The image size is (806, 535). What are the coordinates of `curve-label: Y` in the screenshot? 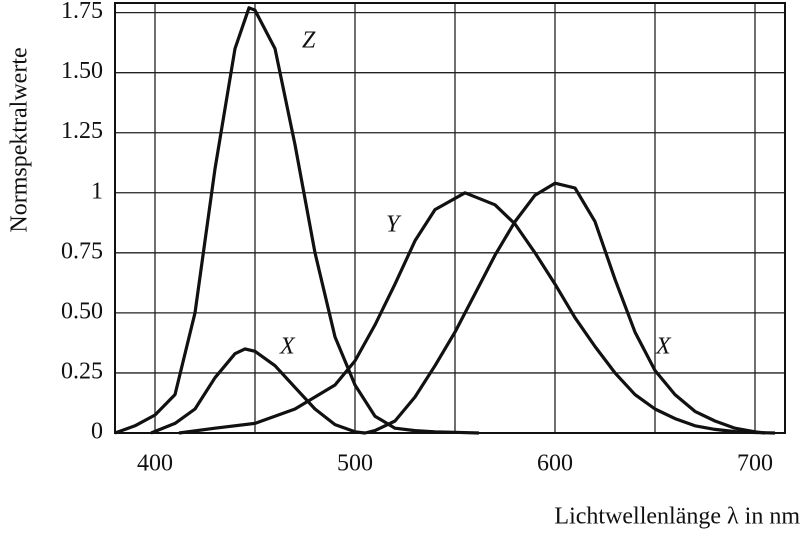 It's located at (394, 225).